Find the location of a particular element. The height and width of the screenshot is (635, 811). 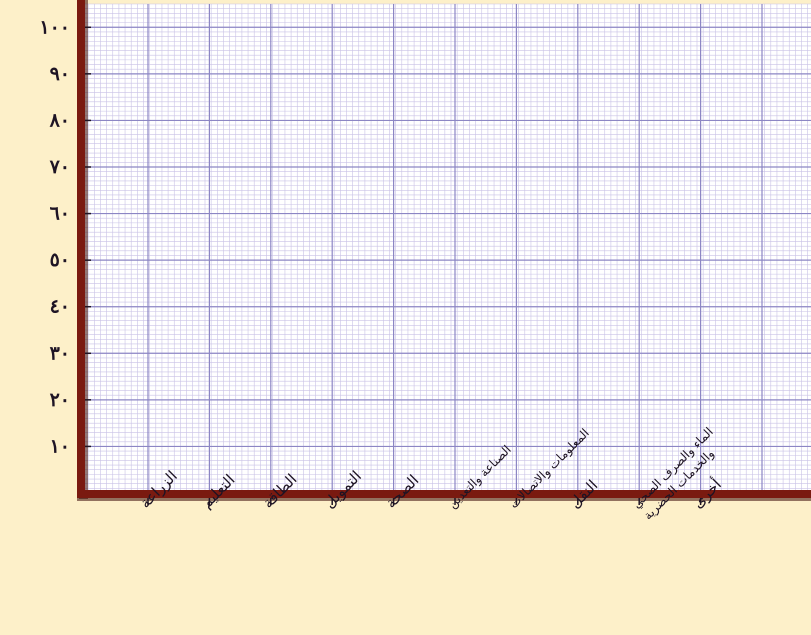

y-axis-line is located at coordinates (81, 248).